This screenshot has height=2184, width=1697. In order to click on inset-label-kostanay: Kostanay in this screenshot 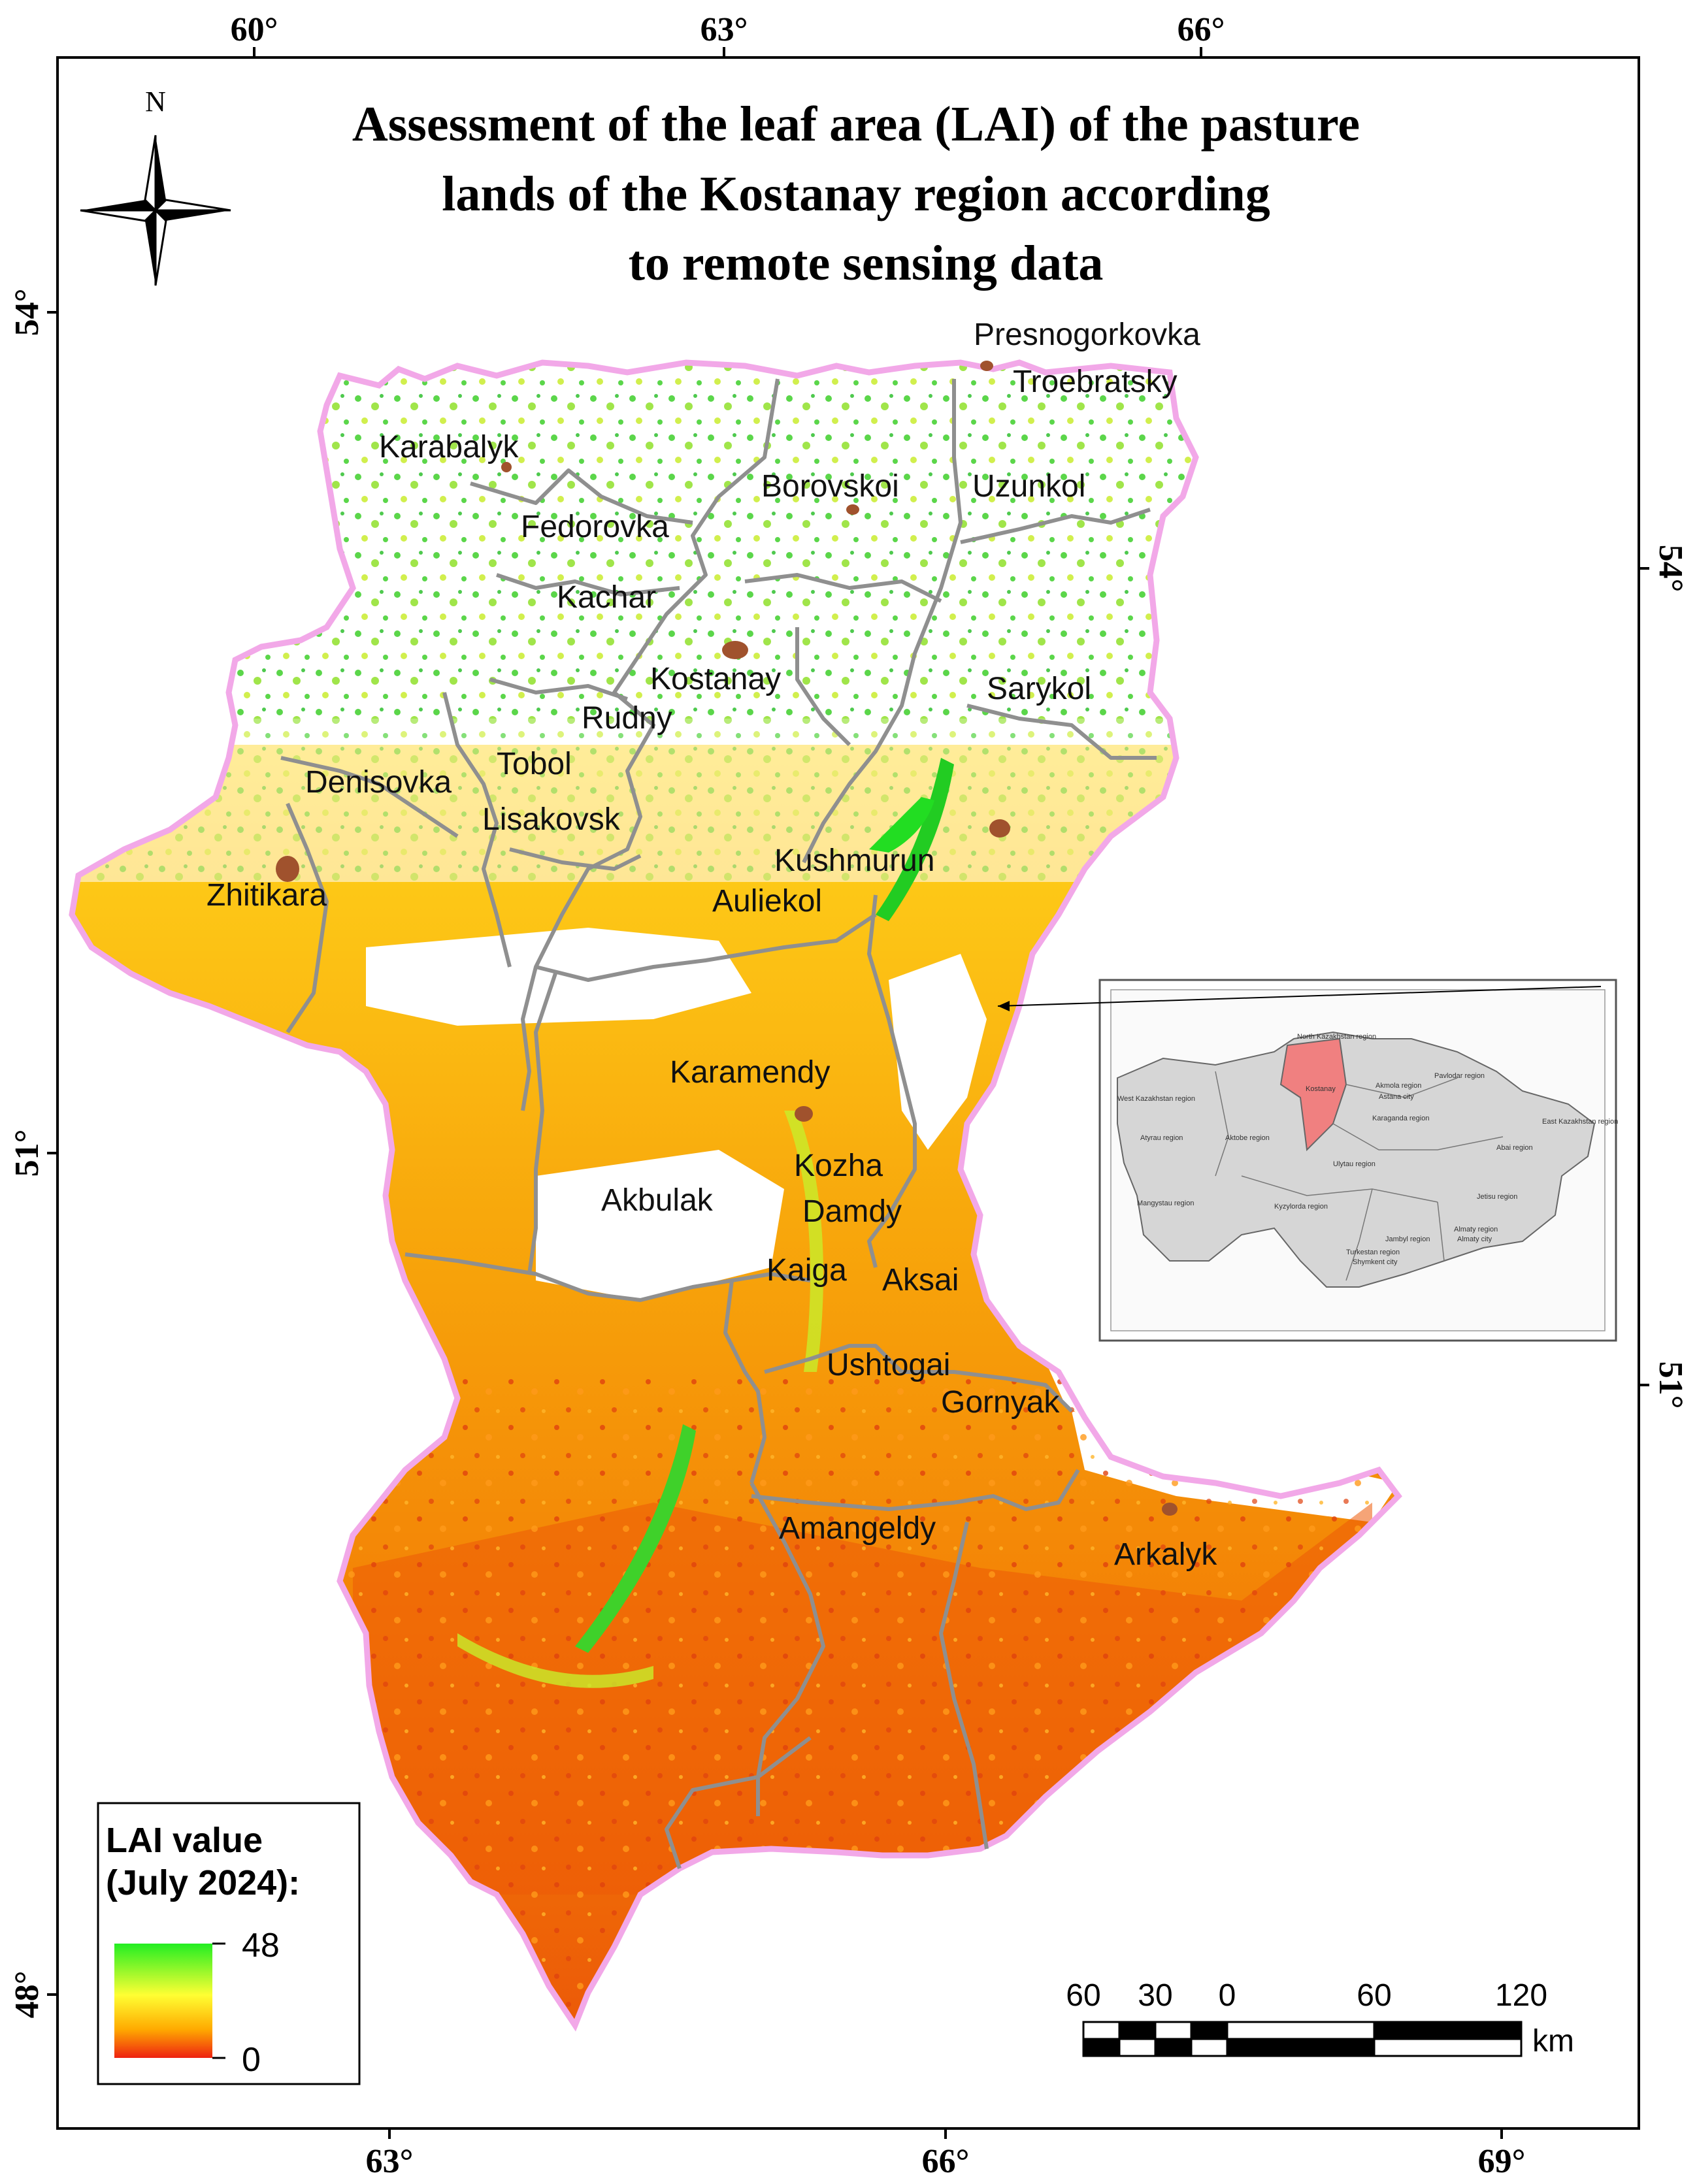, I will do `click(1321, 1089)`.